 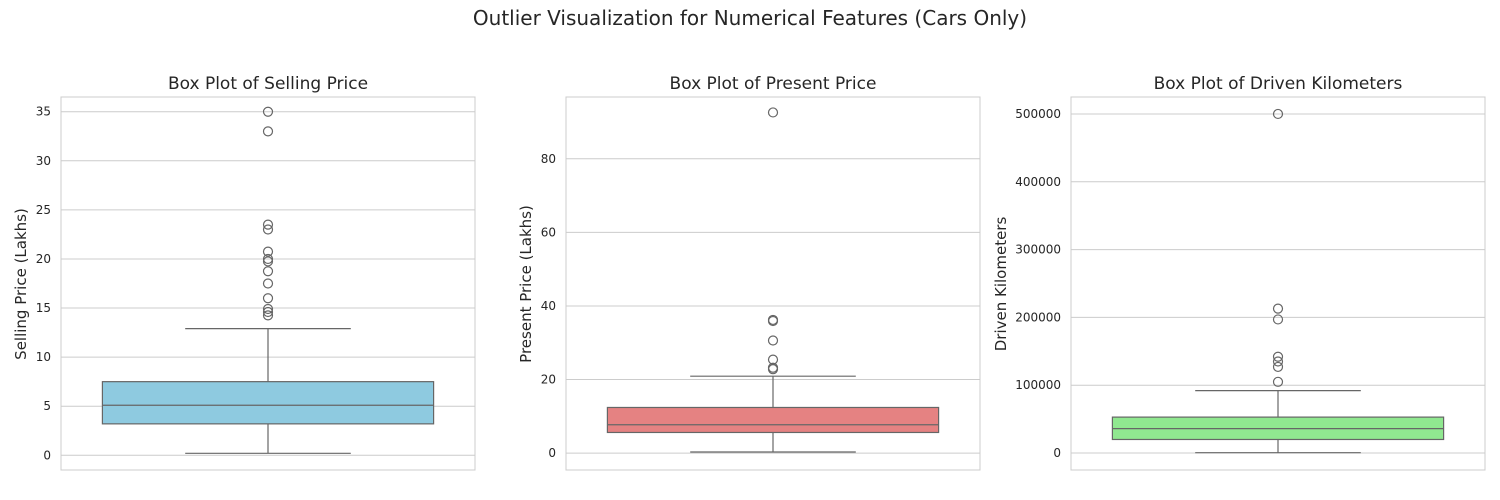 I want to click on y-axis-label: Selling Price (Lakhs), so click(x=21, y=284).